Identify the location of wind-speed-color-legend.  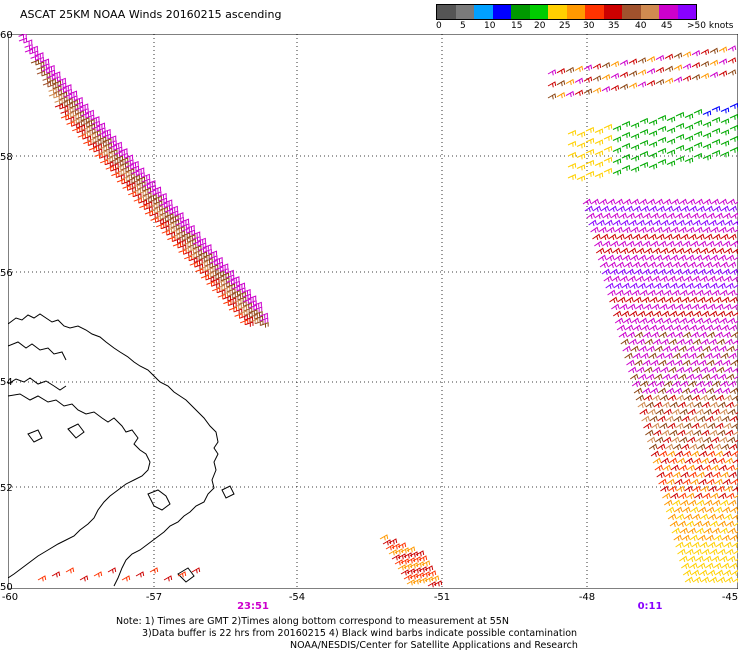
(566, 12).